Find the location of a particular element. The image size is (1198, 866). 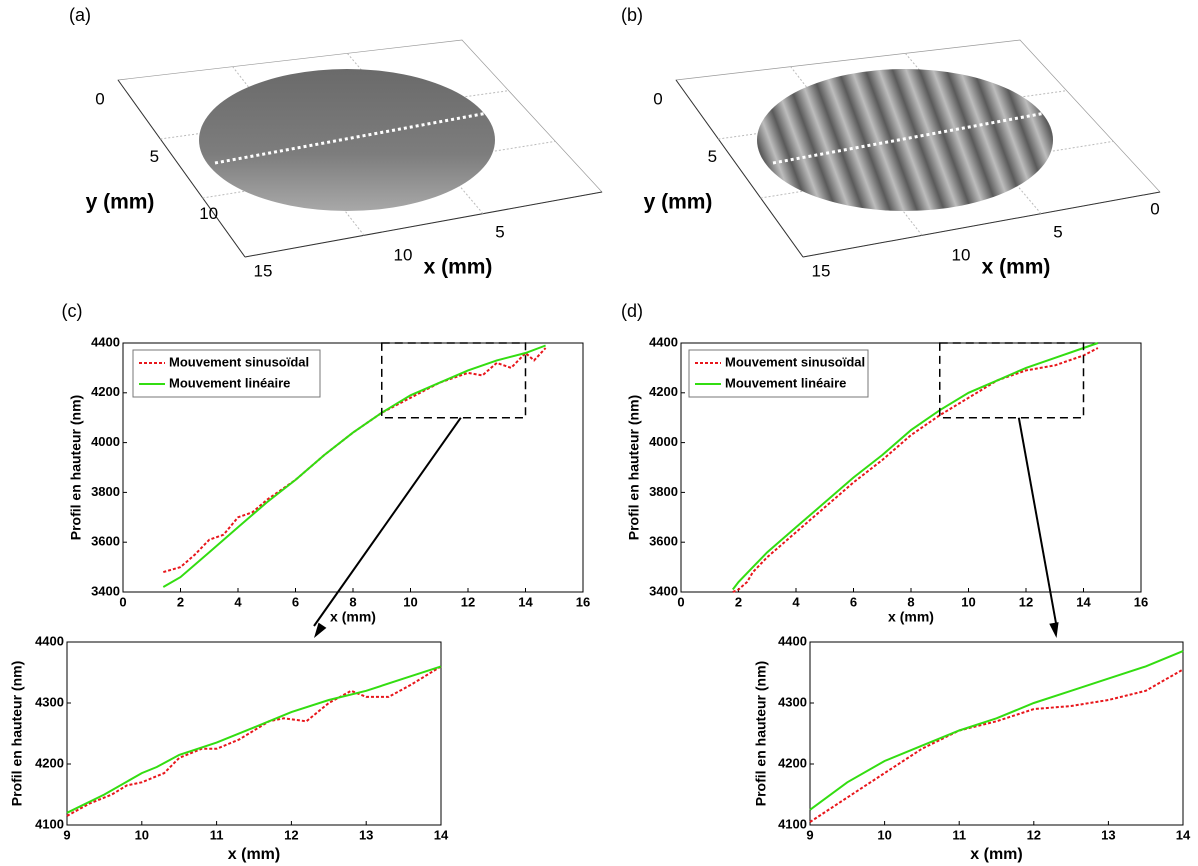

y-tick-label: 3800 is located at coordinates (663, 491).